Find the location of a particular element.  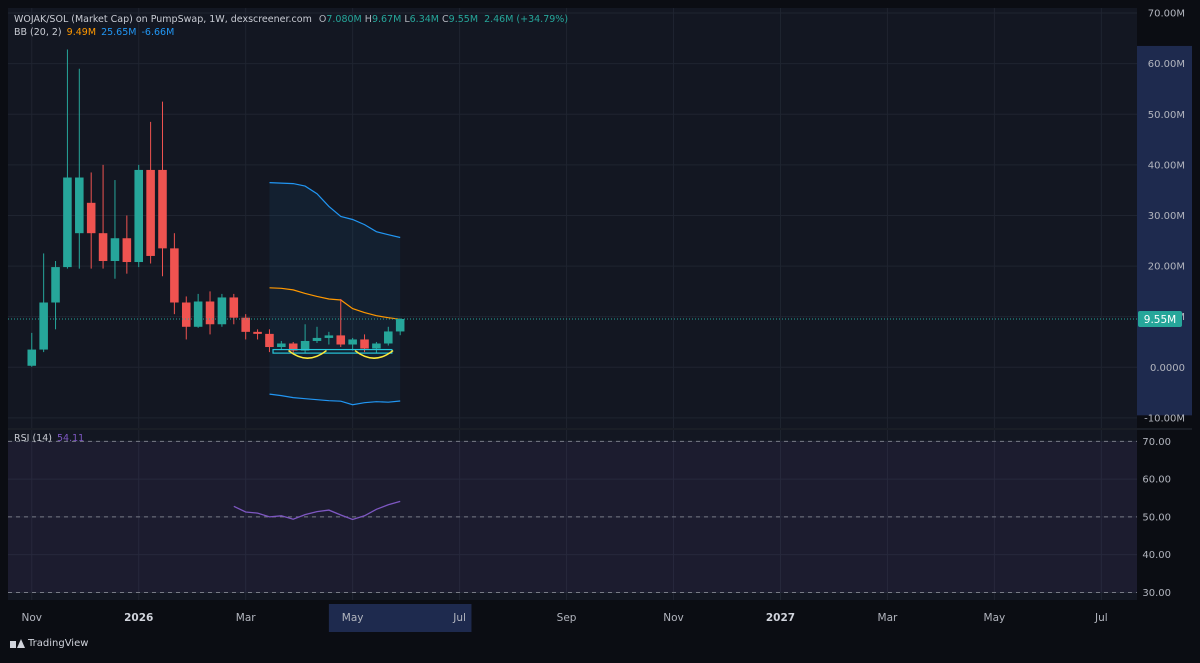

tradingview-branding: TradingView is located at coordinates (49, 643).